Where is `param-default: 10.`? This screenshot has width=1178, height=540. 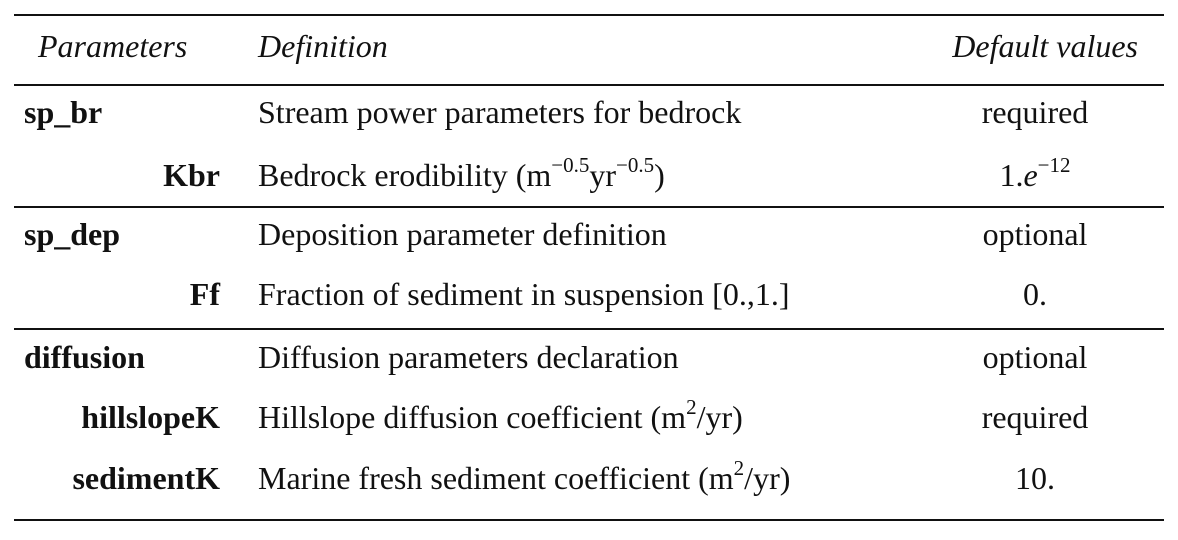 param-default: 10. is located at coordinates (1035, 478).